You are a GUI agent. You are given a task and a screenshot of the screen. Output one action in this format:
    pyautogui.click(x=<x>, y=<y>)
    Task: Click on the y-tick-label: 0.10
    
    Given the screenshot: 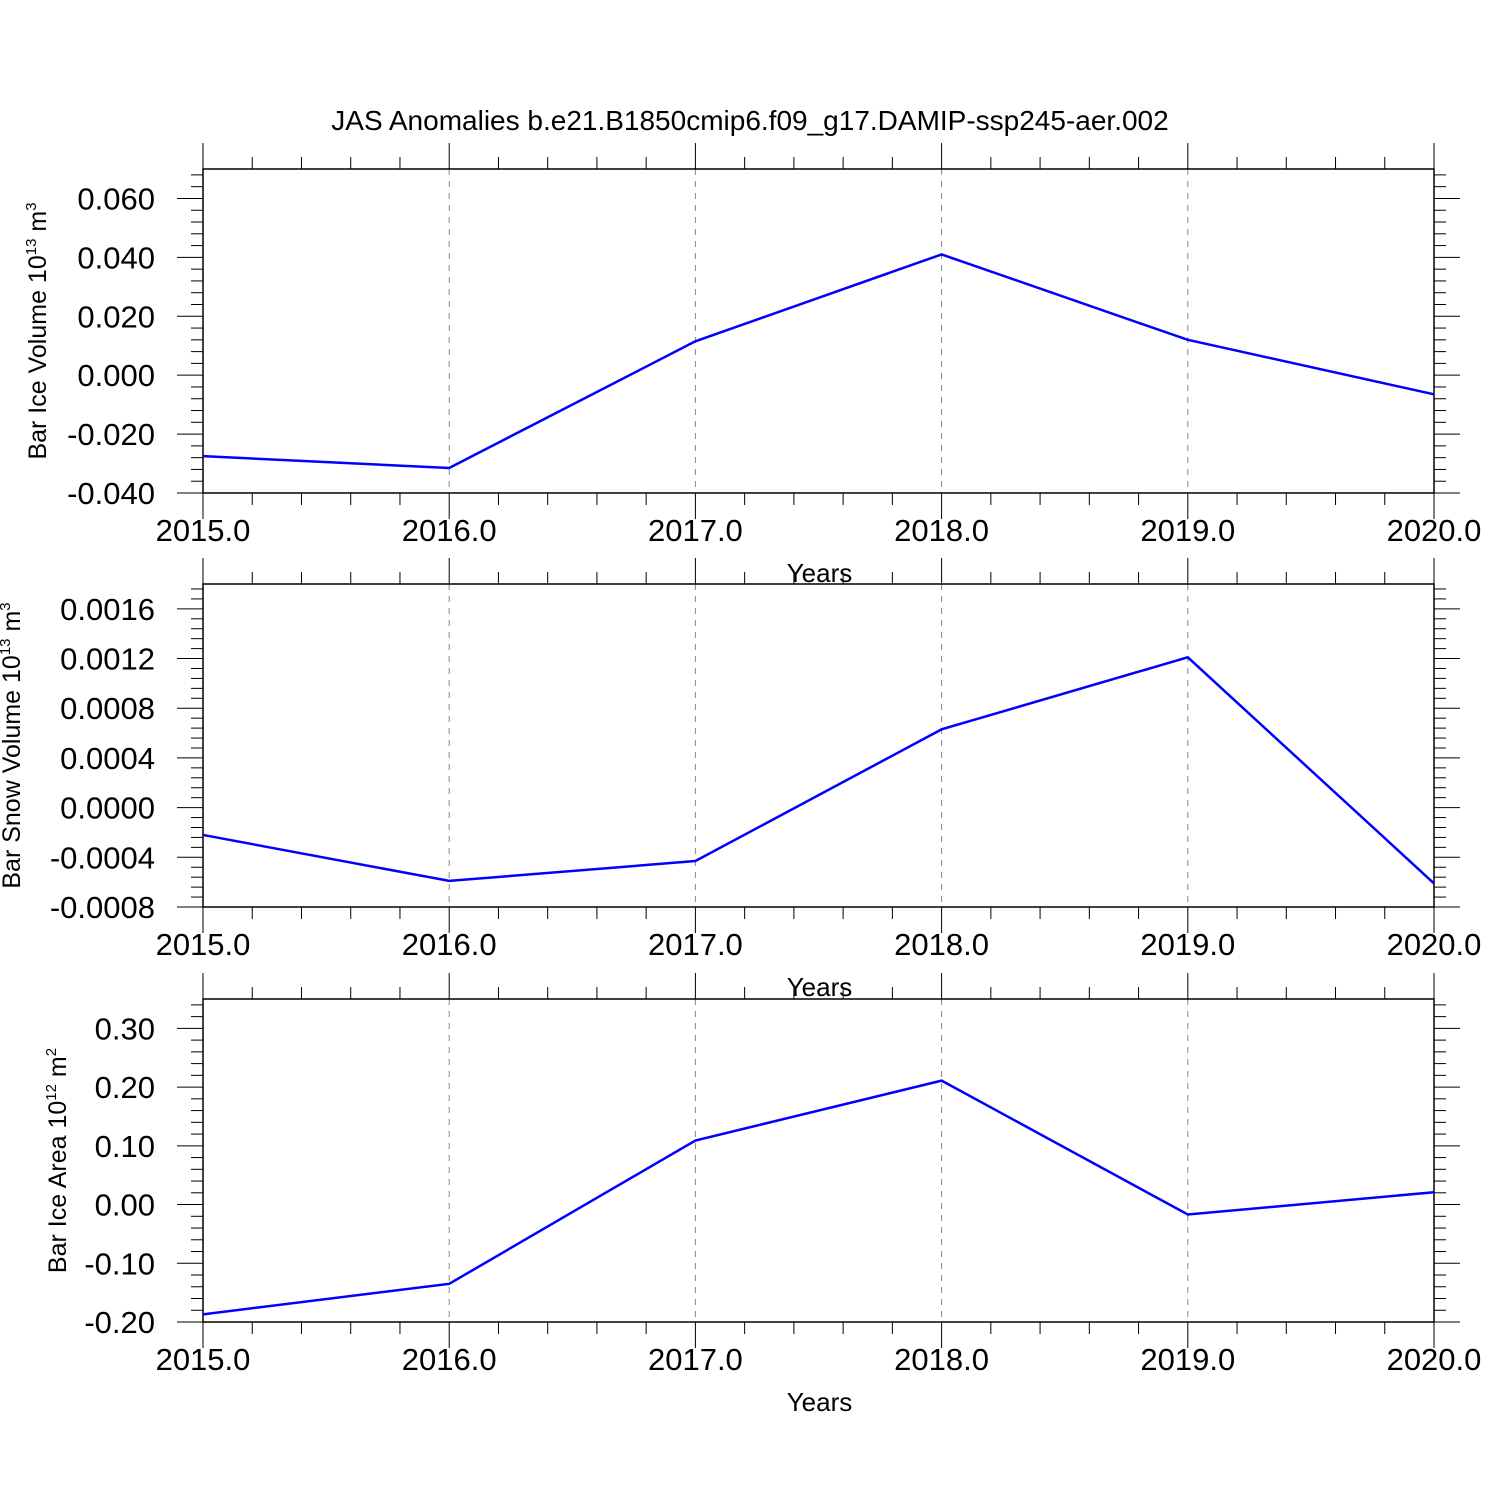 What is the action you would take?
    pyautogui.click(x=125, y=1146)
    